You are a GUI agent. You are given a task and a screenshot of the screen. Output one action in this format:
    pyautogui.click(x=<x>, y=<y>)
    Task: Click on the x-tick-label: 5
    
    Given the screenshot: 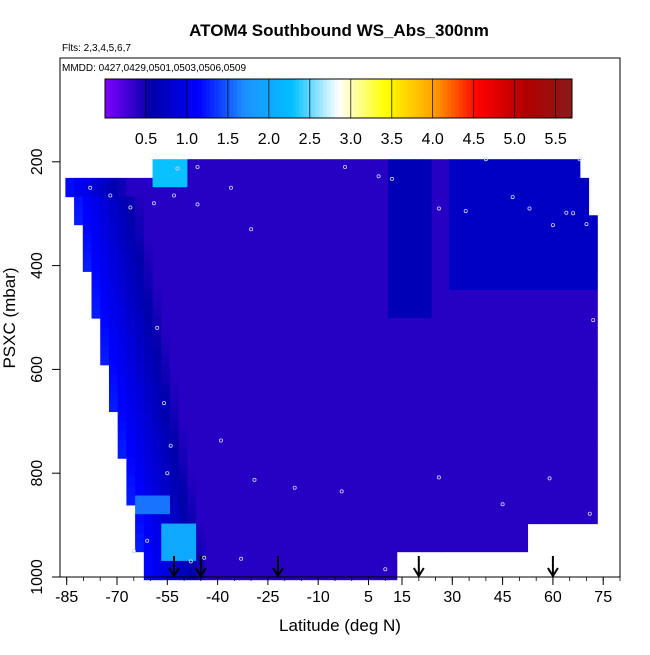 What is the action you would take?
    pyautogui.click(x=368, y=597)
    